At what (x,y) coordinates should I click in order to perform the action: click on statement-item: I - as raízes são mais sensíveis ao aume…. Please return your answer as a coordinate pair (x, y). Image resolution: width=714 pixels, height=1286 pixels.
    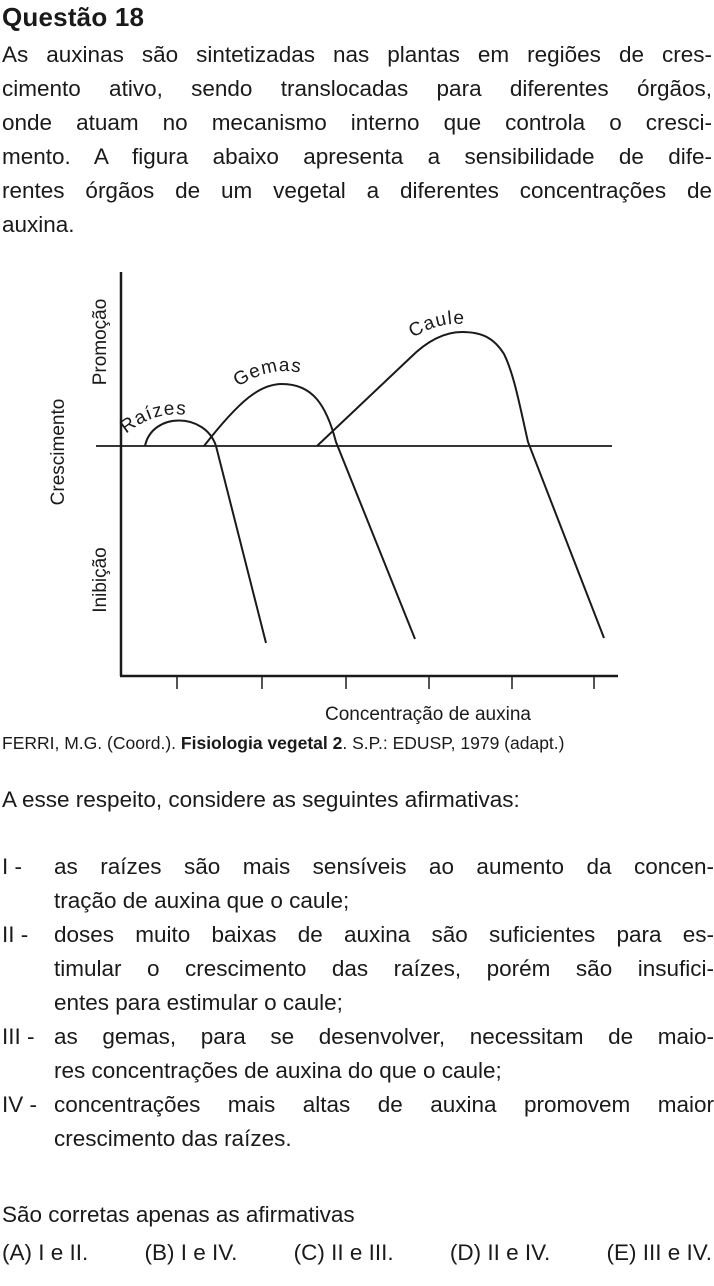
    Looking at the image, I should click on (357, 884).